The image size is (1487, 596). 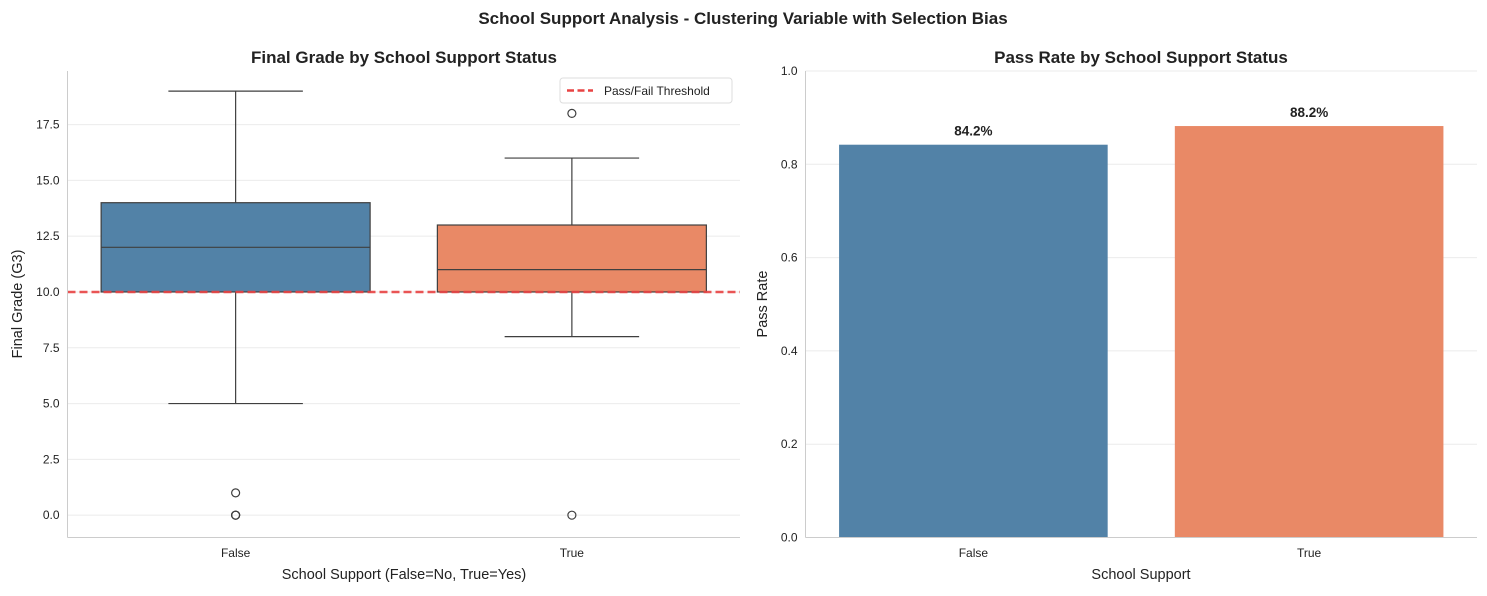 I want to click on box-false, so click(x=235, y=305).